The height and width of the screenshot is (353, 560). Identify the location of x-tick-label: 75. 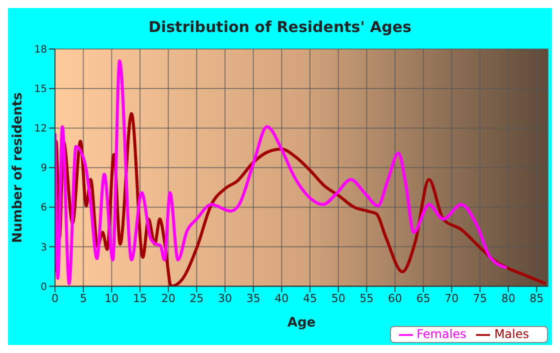
(480, 299).